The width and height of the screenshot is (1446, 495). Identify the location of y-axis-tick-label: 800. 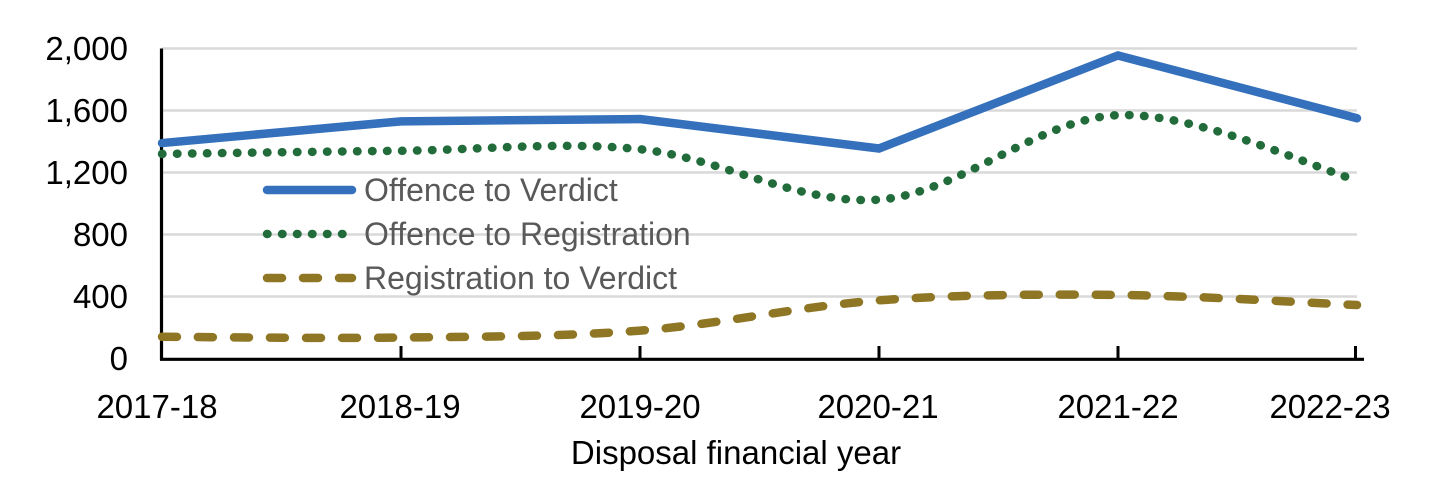
(100, 234).